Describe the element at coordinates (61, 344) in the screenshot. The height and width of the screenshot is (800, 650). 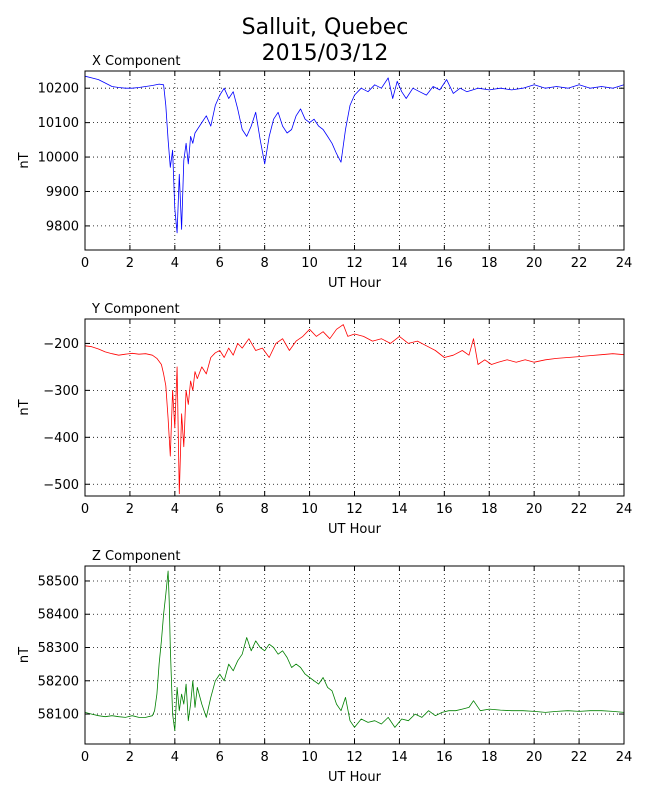
I see `y-tick-label: −200` at that location.